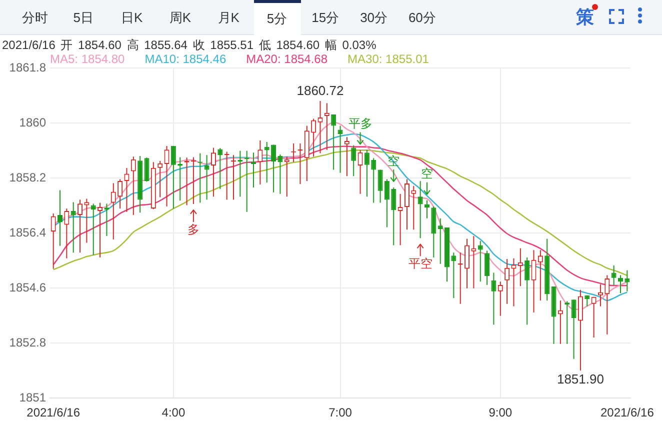 The height and width of the screenshot is (421, 662). I want to click on y-tick-label: 1858.2, so click(27, 177).